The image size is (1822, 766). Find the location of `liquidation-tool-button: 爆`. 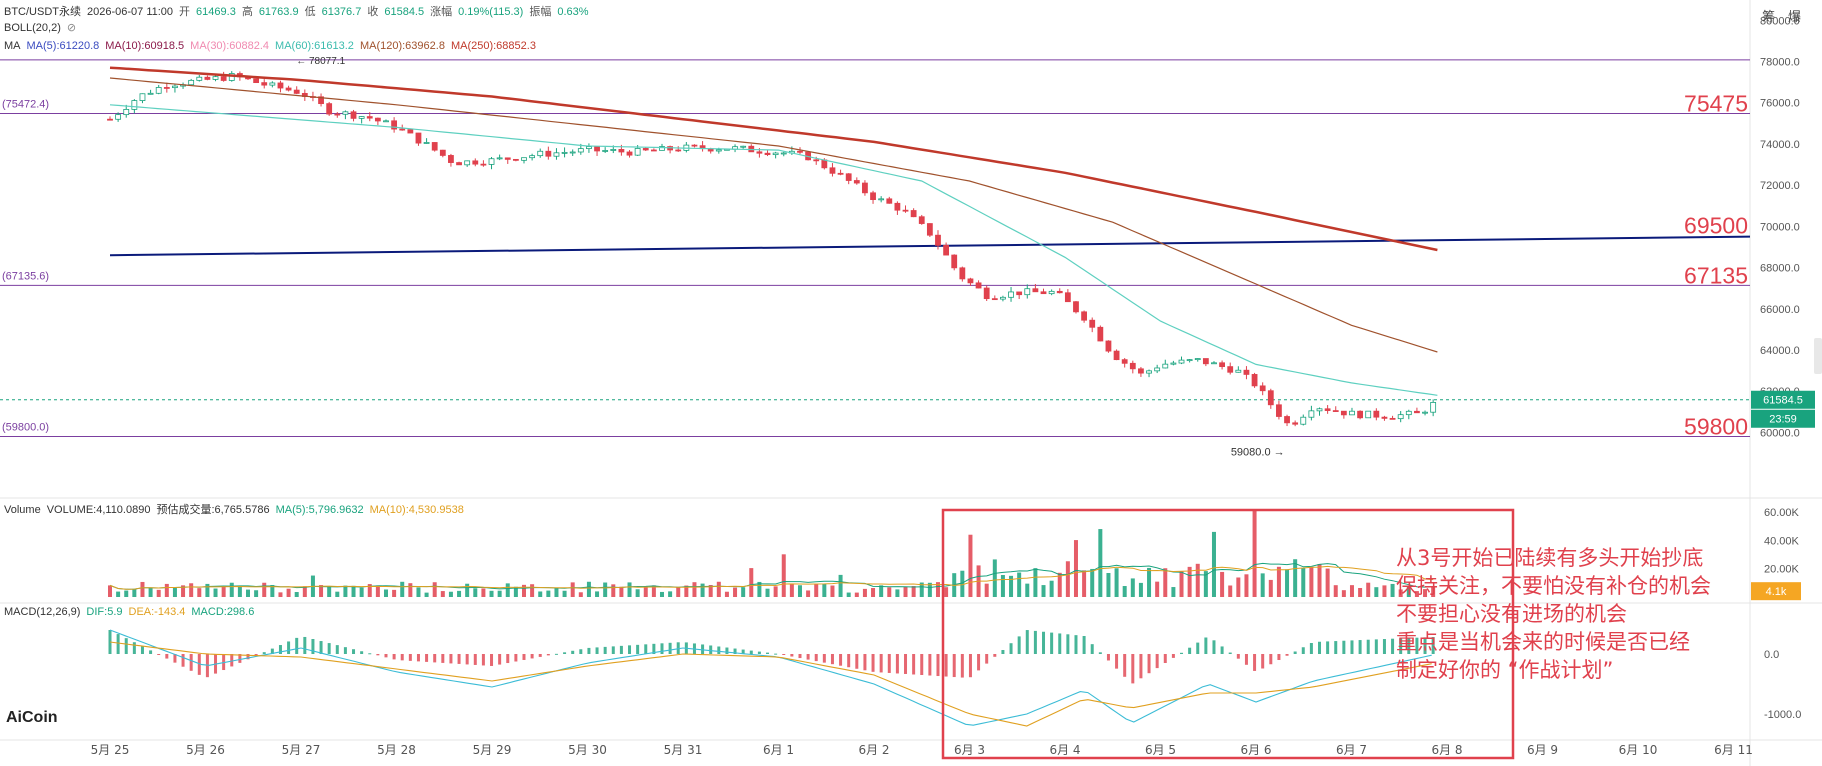

liquidation-tool-button: 爆 is located at coordinates (1795, 16).